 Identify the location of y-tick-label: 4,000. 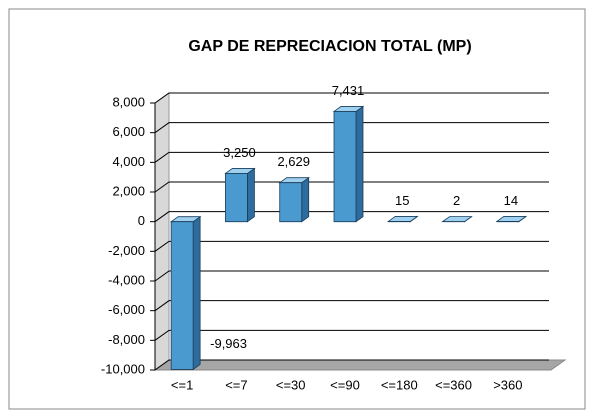
(128, 161).